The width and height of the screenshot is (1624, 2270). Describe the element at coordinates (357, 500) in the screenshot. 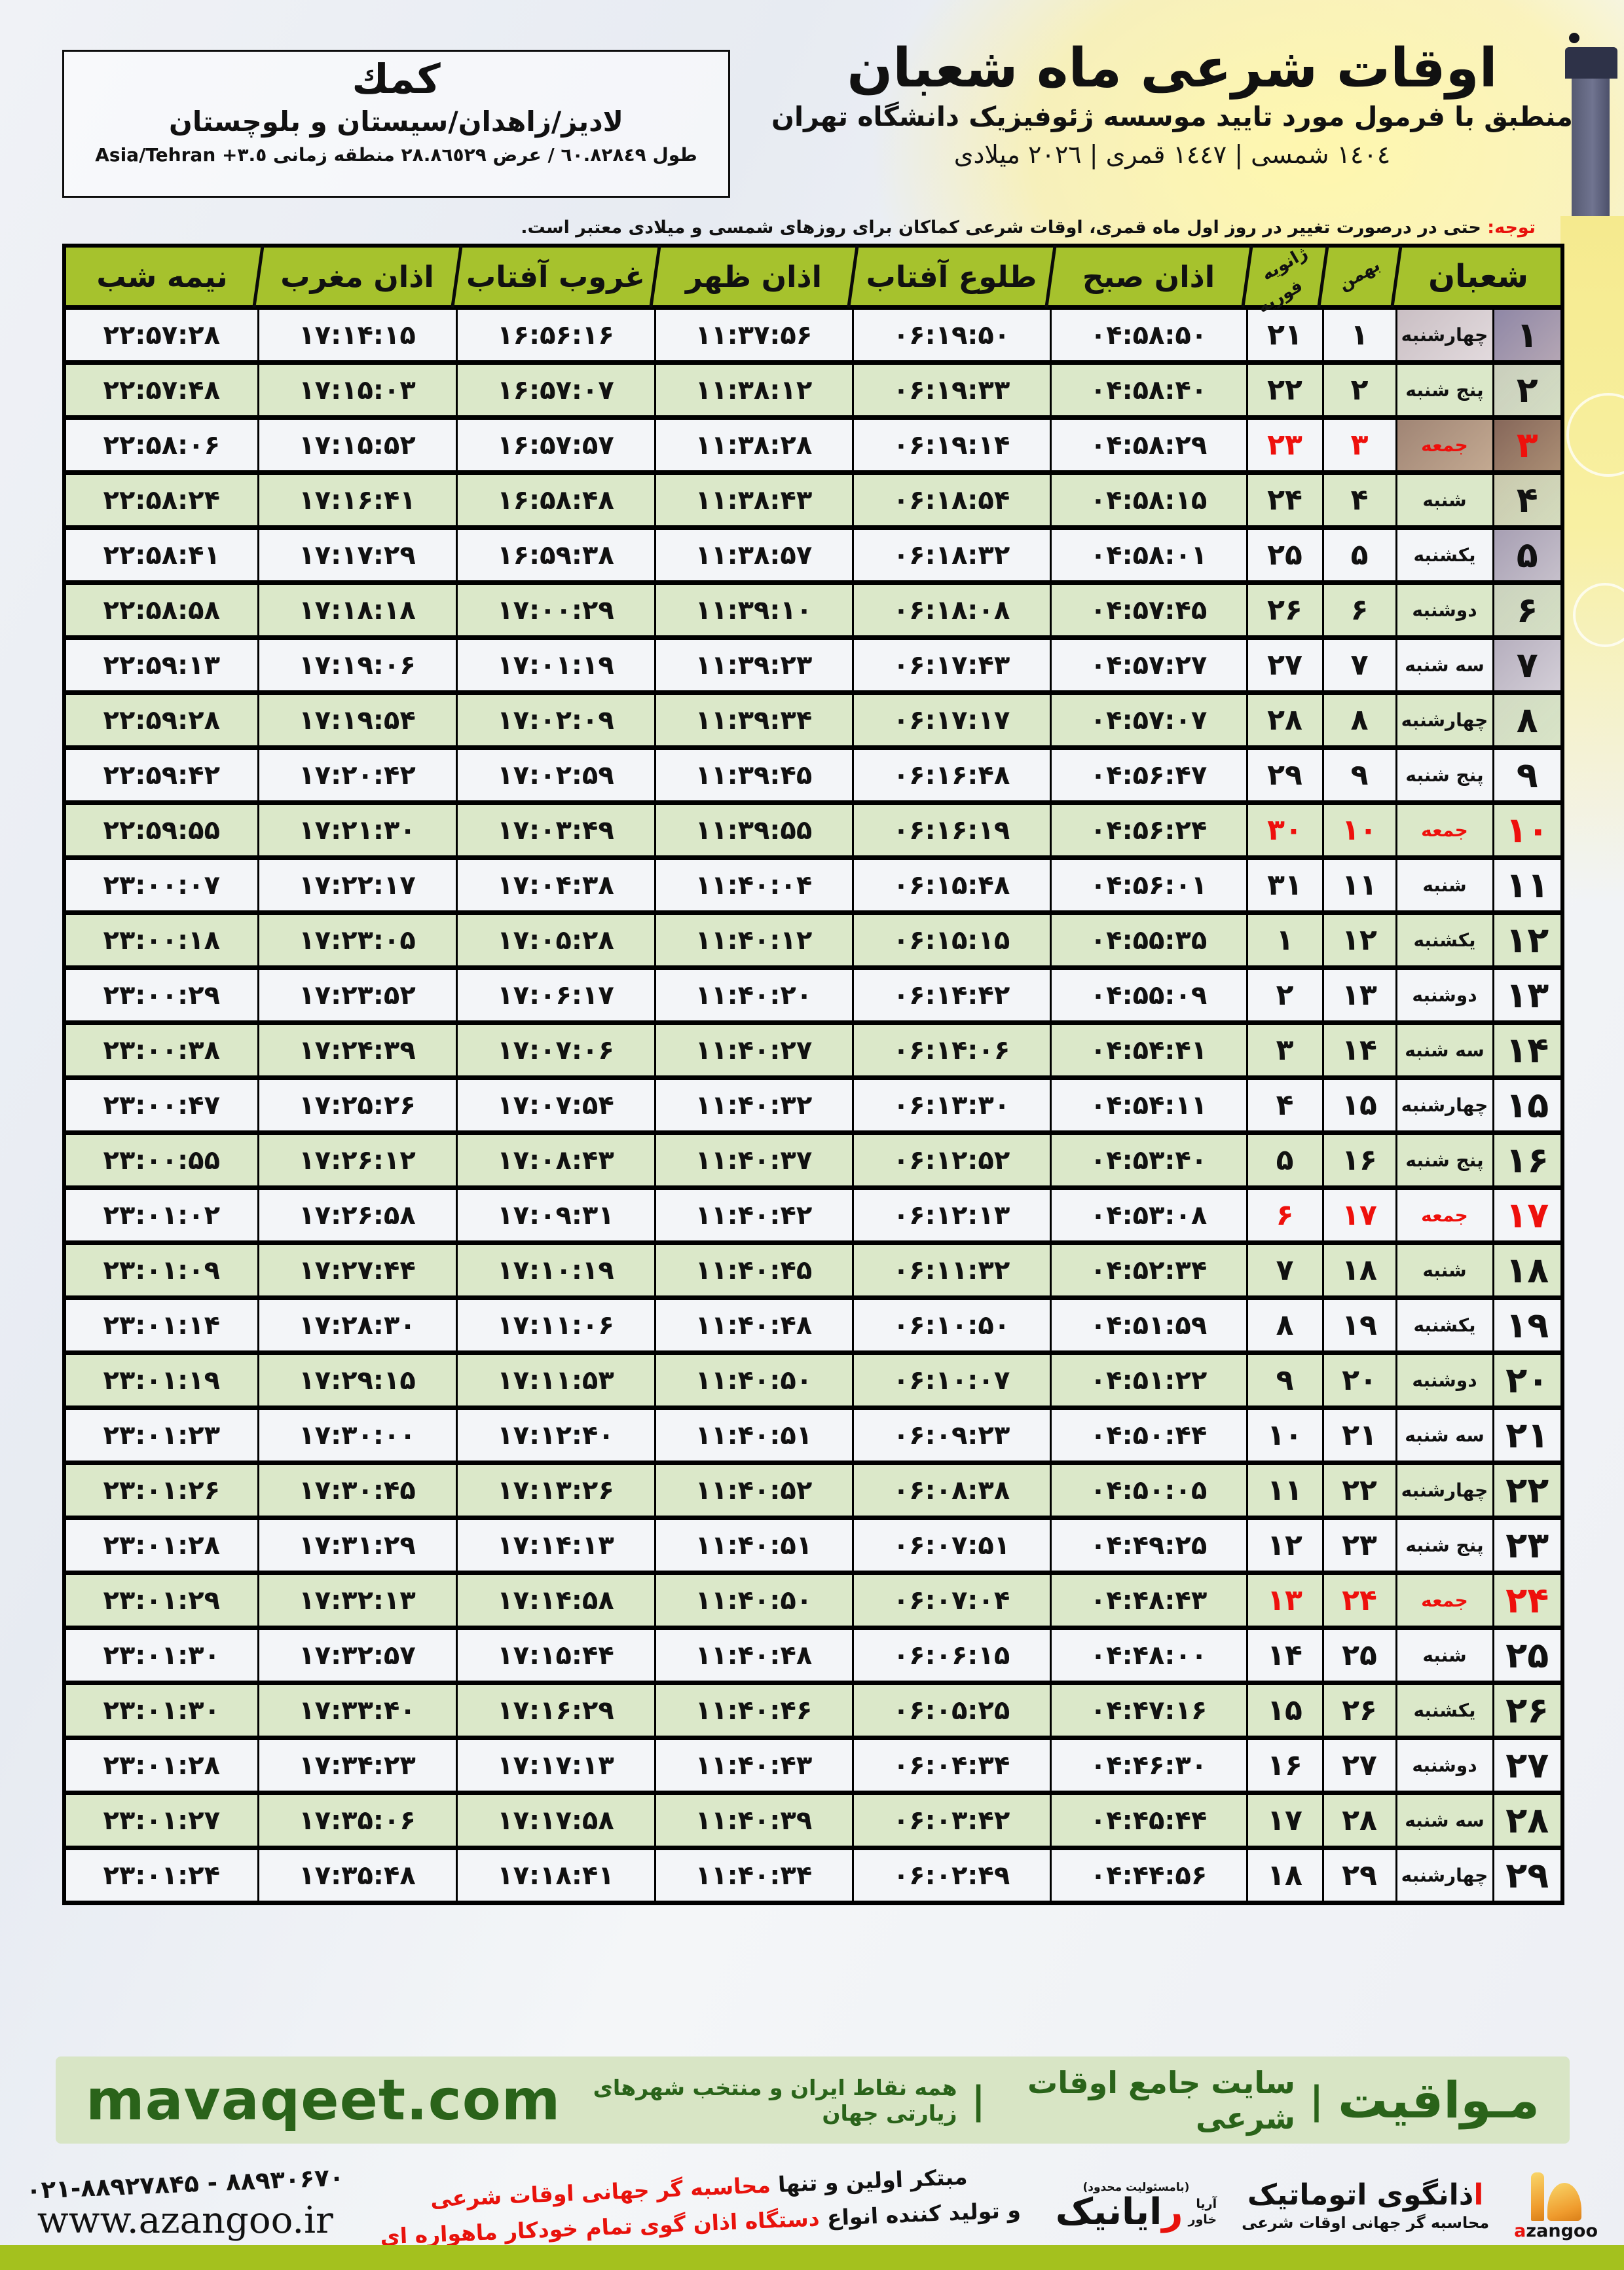

I see `maghreb-time: ۱۷:۱۶:۴۱` at that location.